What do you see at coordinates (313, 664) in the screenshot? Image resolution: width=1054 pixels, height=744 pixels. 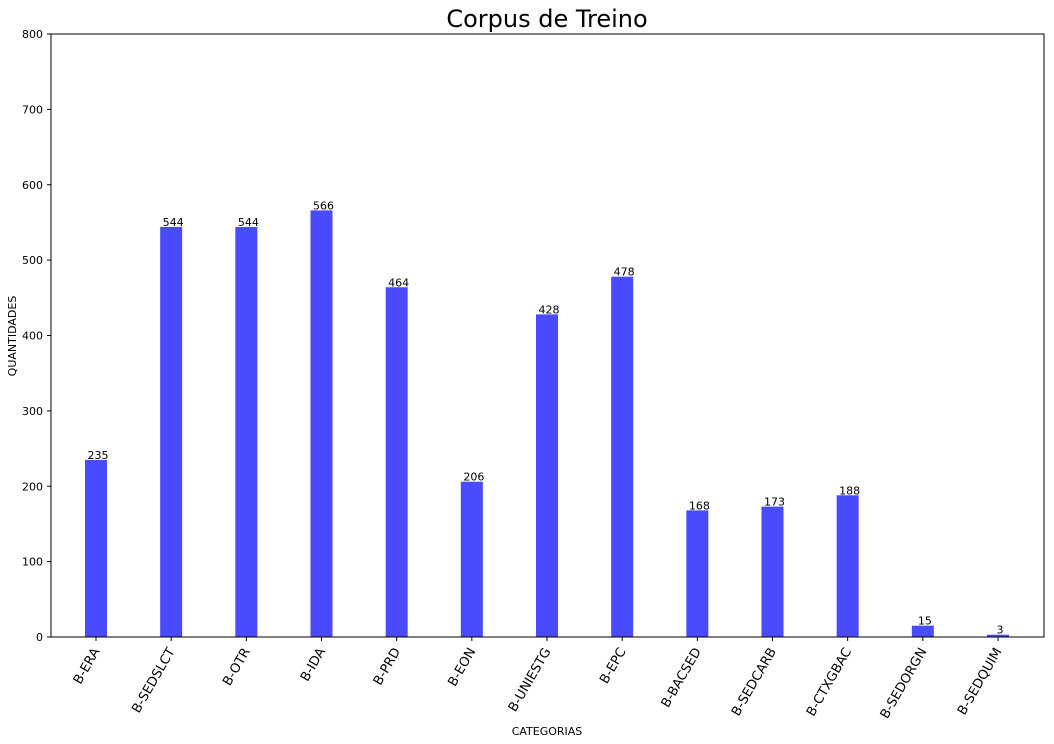 I see `x-tick-label: B-IDA` at bounding box center [313, 664].